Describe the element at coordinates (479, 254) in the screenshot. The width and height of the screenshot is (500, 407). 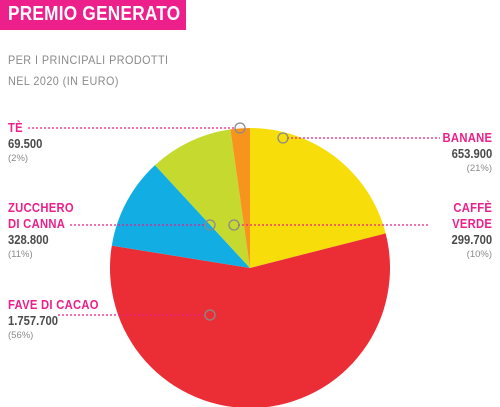
I see `label-caffe-percent: (10%)` at that location.